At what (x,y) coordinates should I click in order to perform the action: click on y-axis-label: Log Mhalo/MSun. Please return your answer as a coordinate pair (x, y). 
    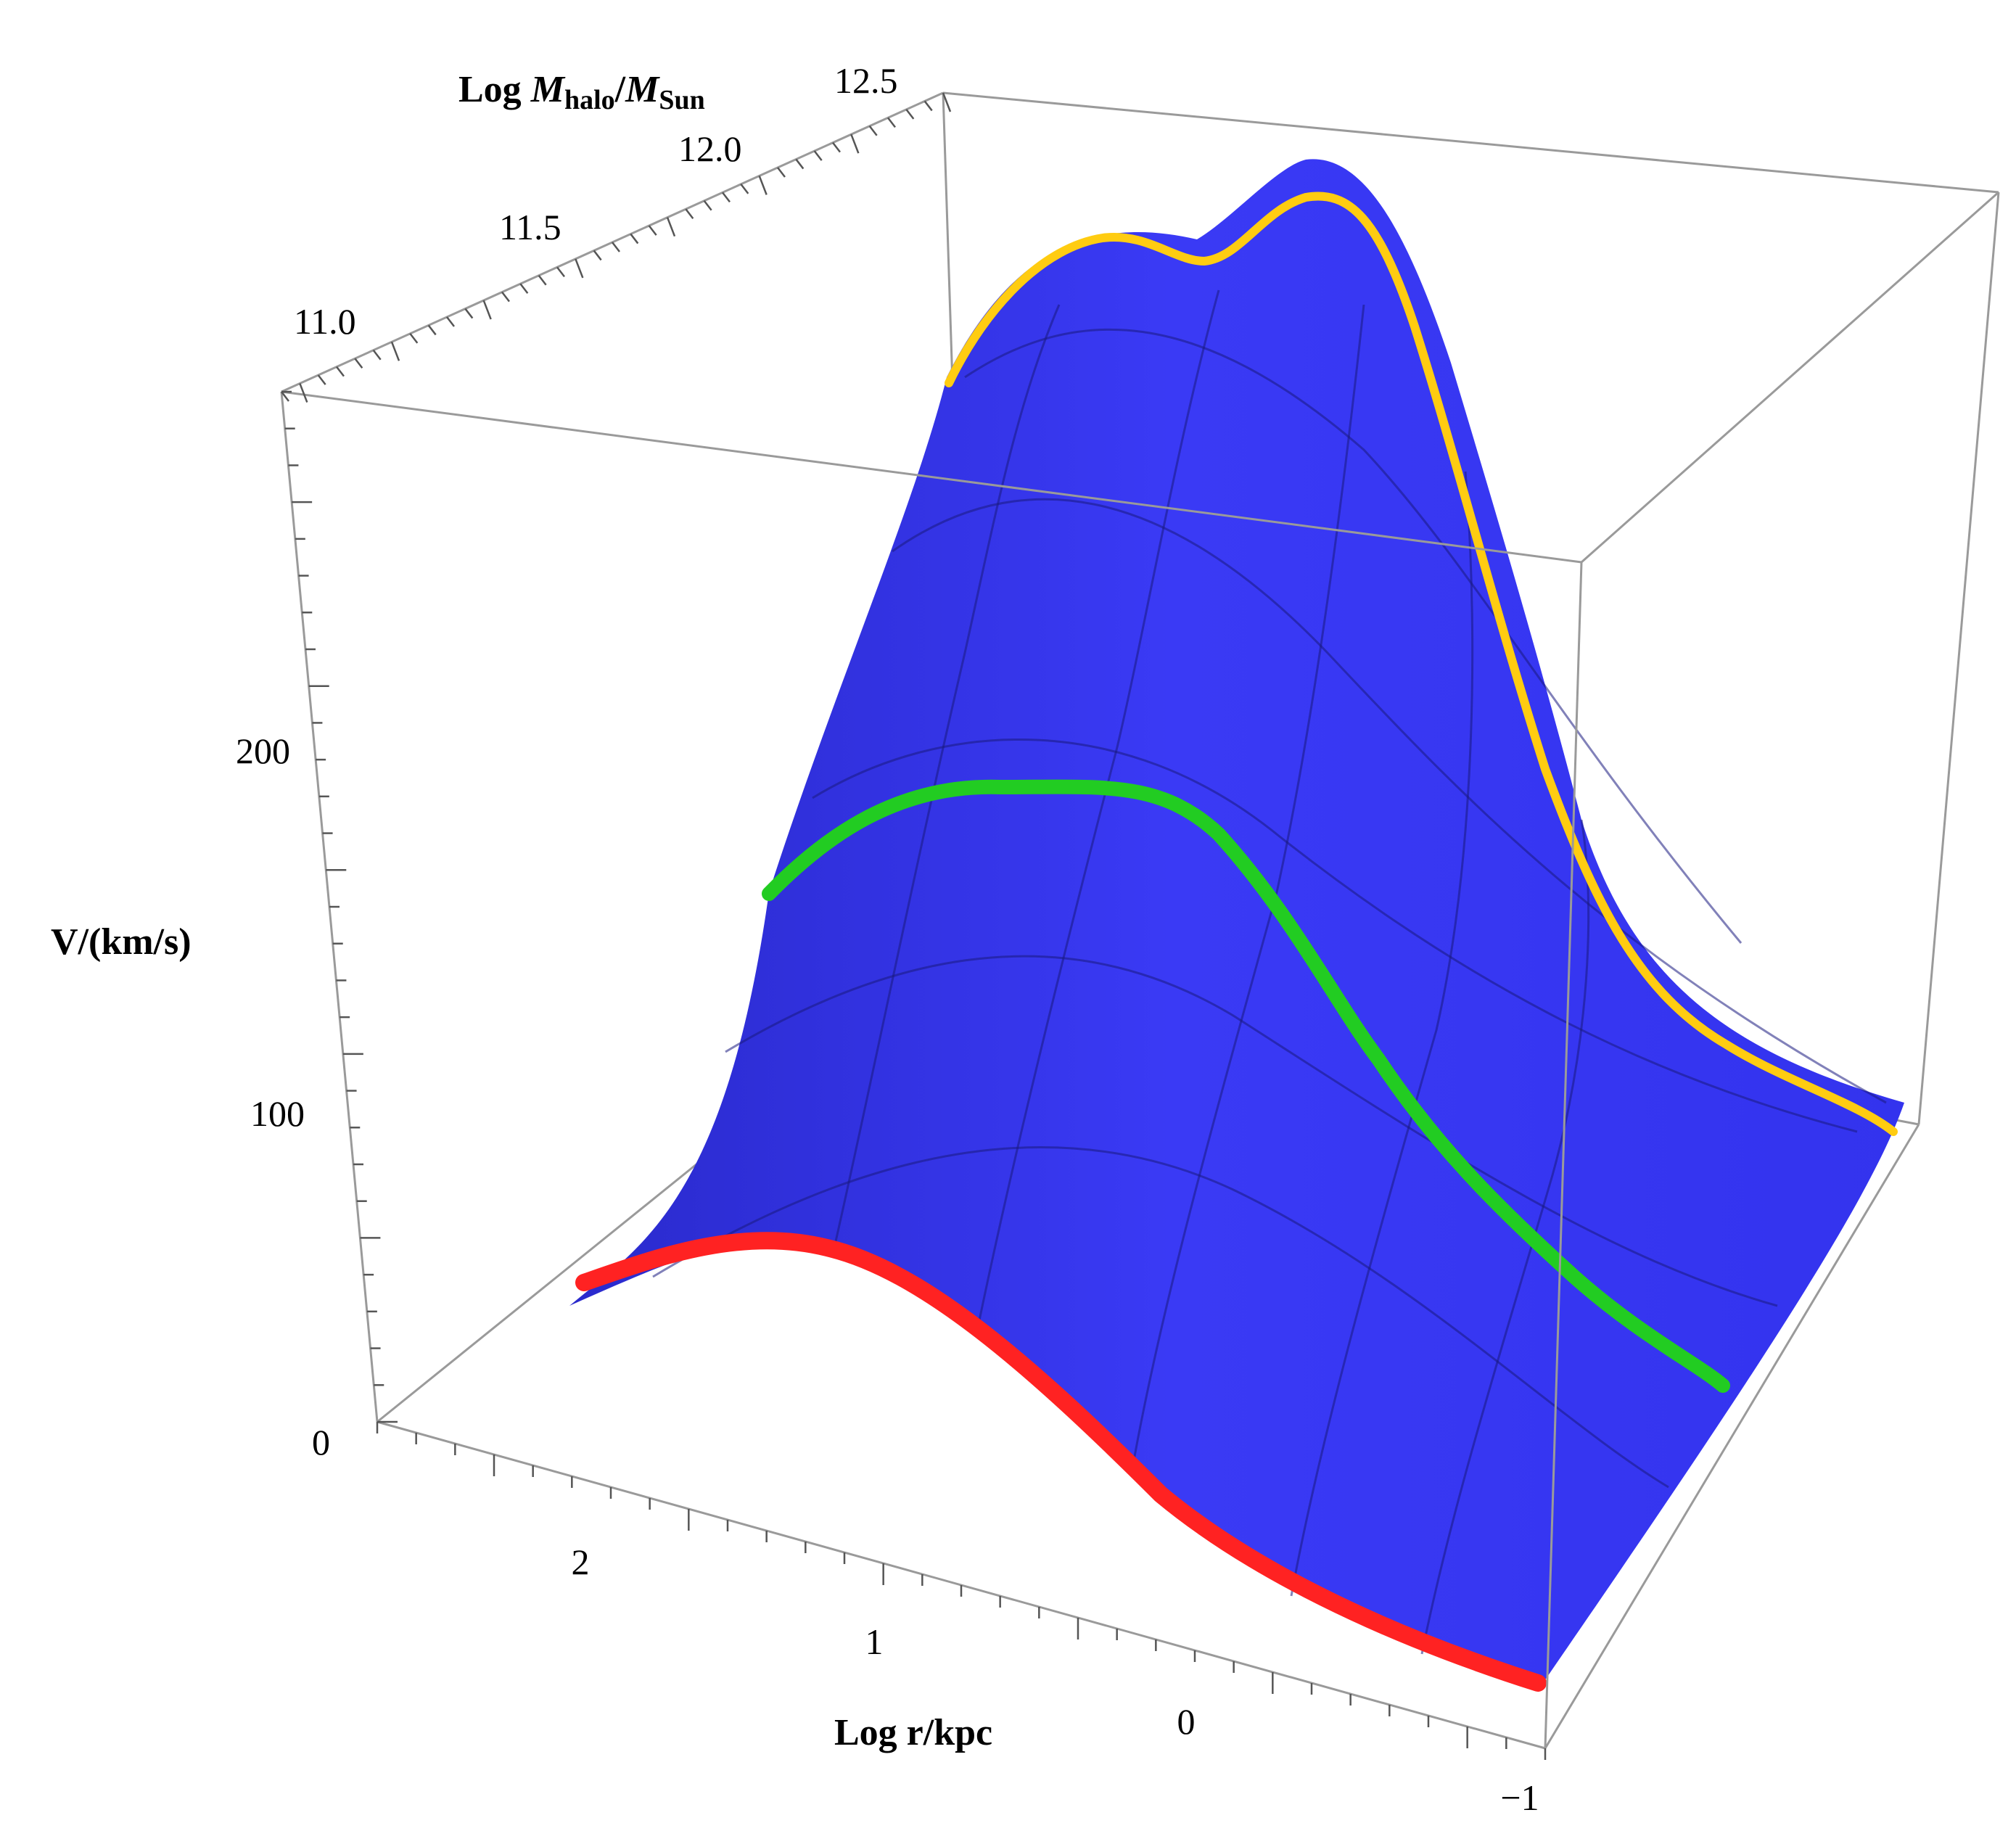
    Looking at the image, I should click on (581, 92).